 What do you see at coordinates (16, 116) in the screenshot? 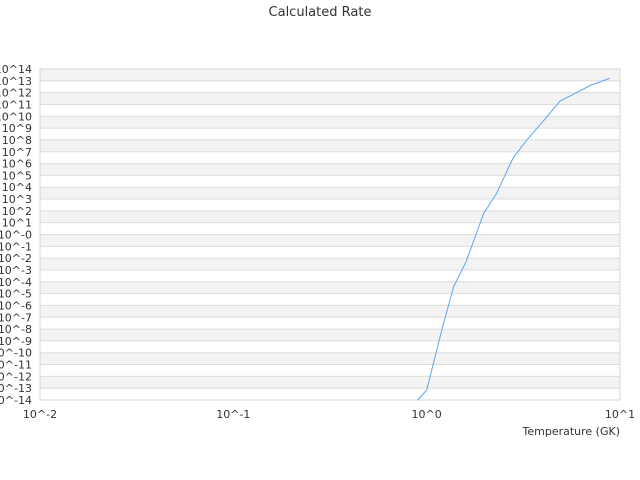
I see `y-tick-label: 10^10` at bounding box center [16, 116].